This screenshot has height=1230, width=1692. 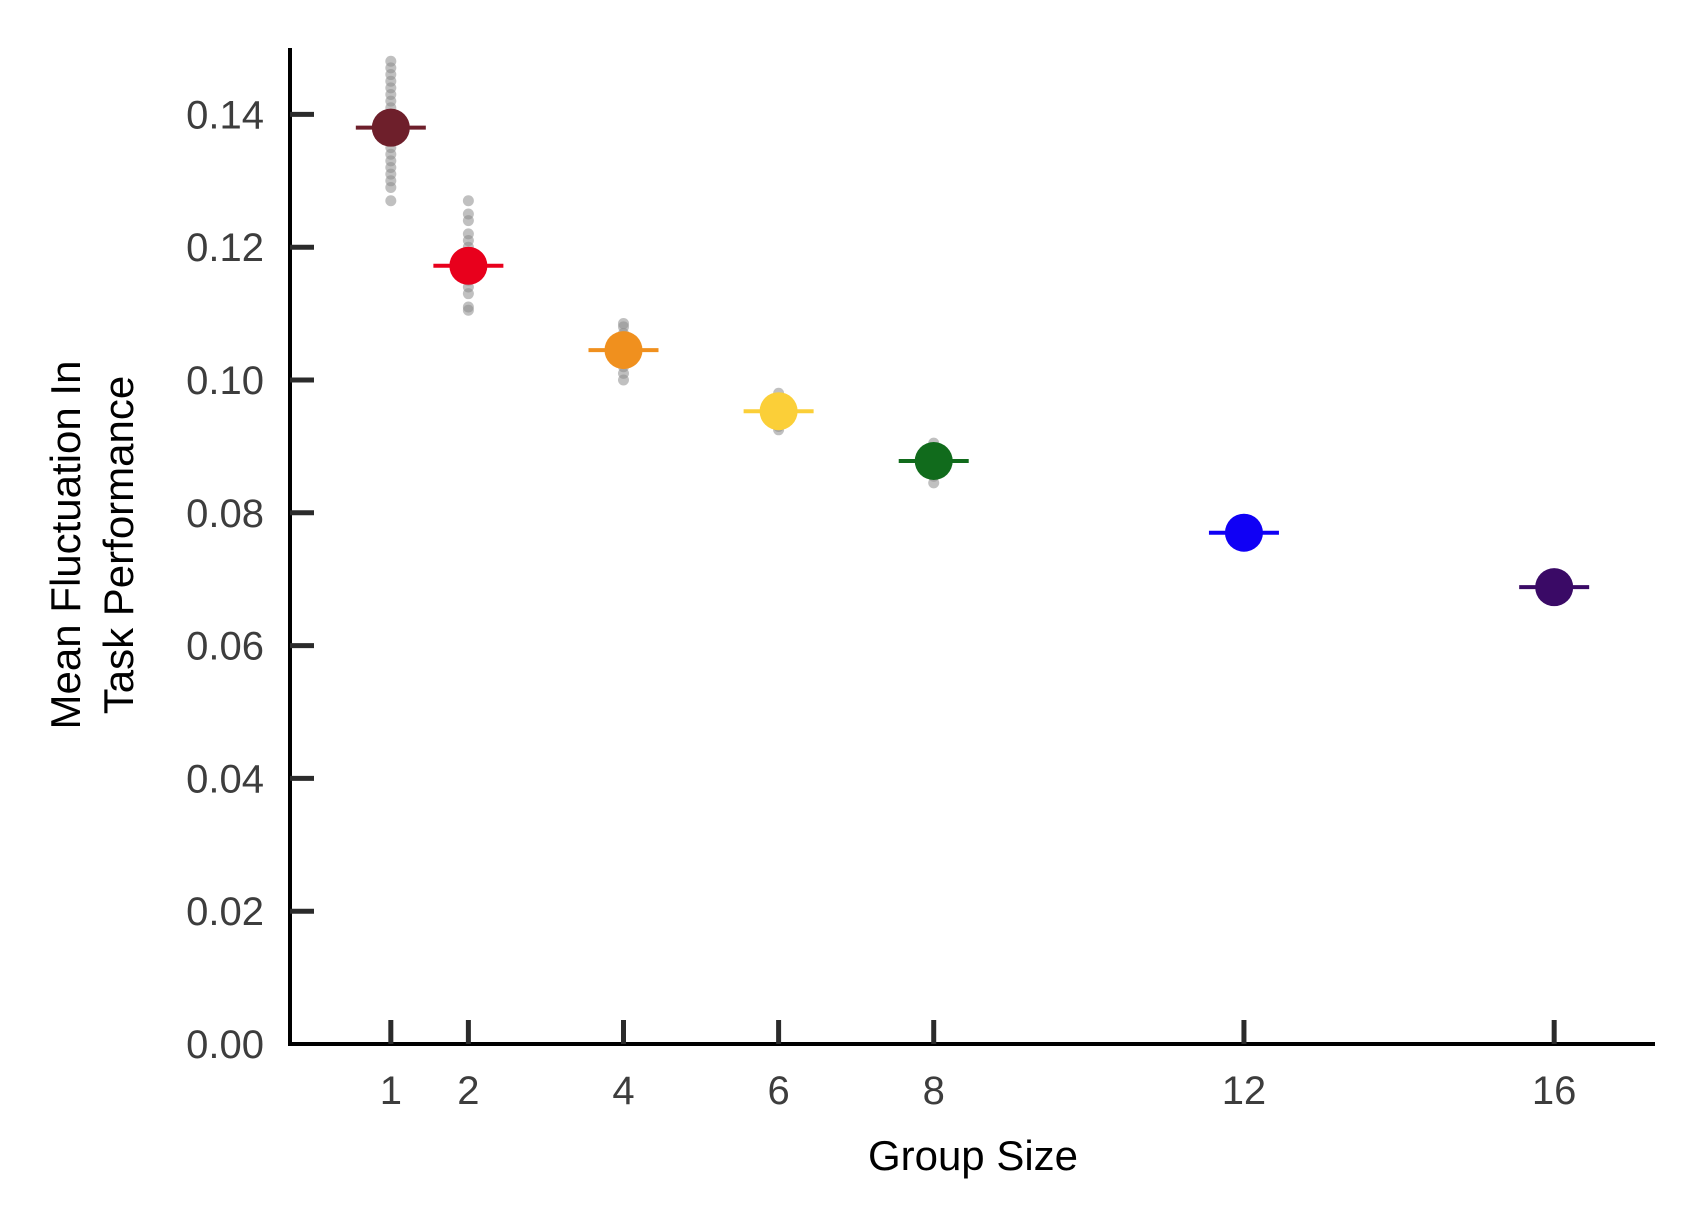 What do you see at coordinates (225, 514) in the screenshot?
I see `y-tick-label-4: 0.08` at bounding box center [225, 514].